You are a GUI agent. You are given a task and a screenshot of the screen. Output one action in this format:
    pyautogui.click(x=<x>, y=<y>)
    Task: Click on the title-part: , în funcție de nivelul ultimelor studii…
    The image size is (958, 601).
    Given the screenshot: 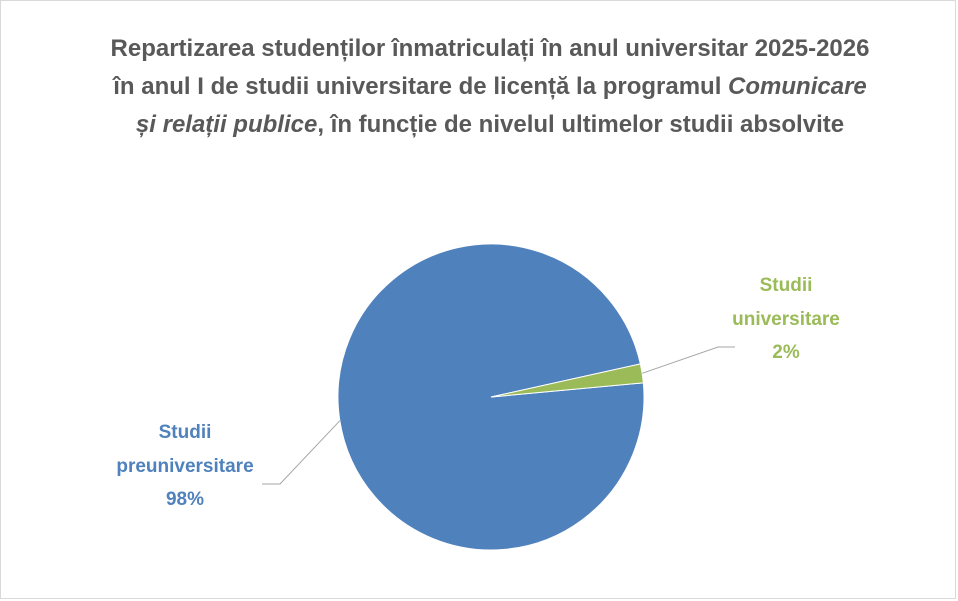 What is the action you would take?
    pyautogui.click(x=581, y=124)
    